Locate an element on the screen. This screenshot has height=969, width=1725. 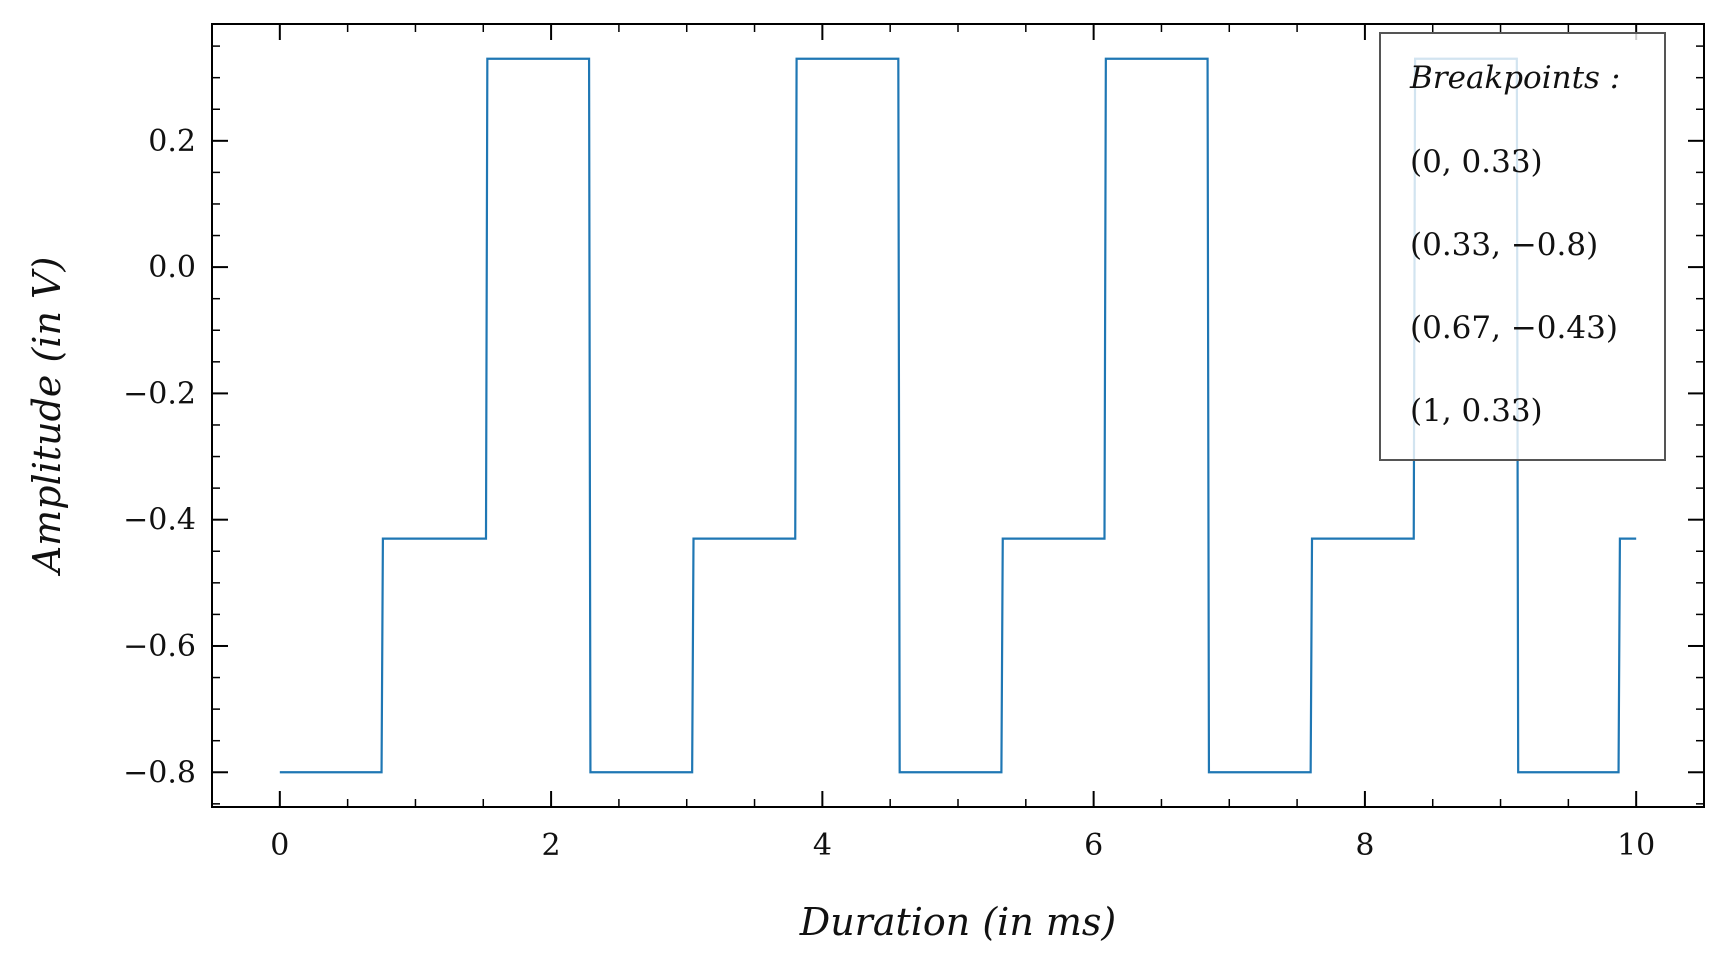
y-tick-label: −0.6 is located at coordinates (159, 646).